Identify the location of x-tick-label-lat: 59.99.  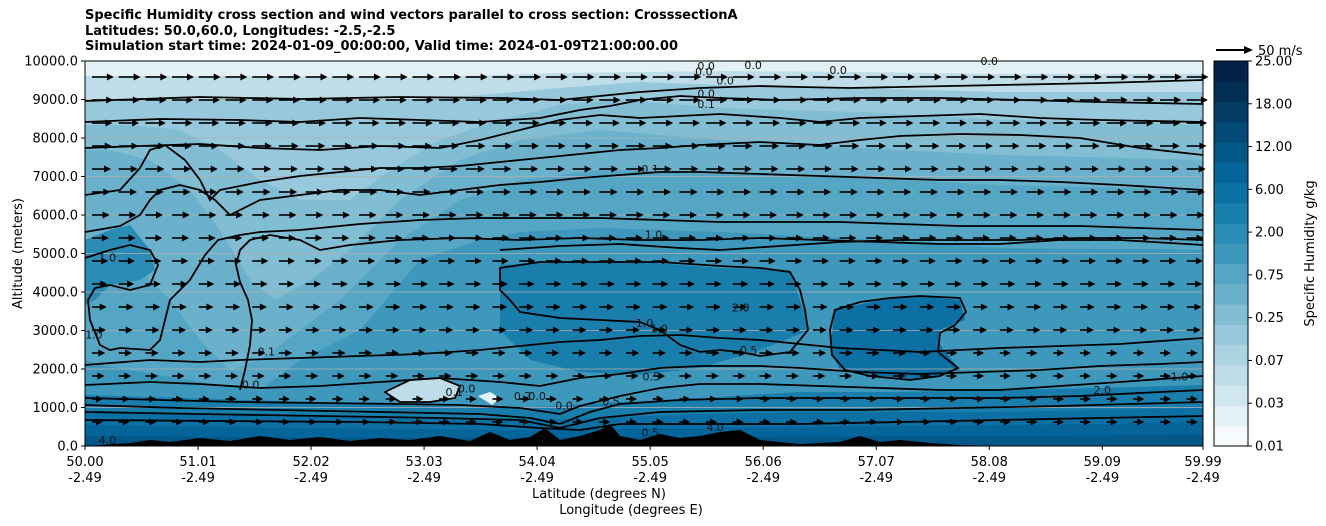
(1202, 462).